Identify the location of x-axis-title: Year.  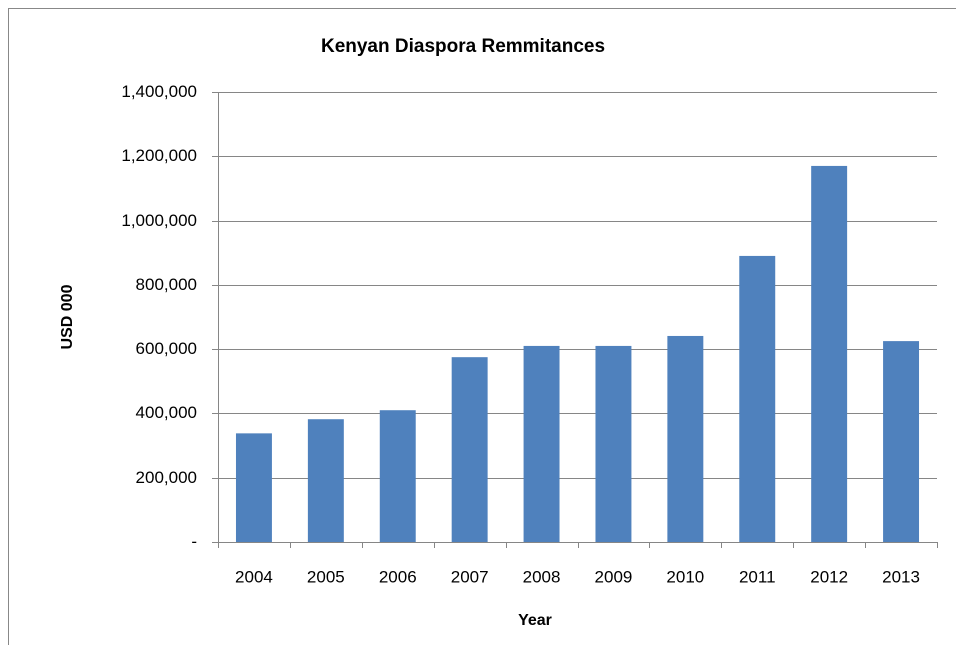
(535, 620).